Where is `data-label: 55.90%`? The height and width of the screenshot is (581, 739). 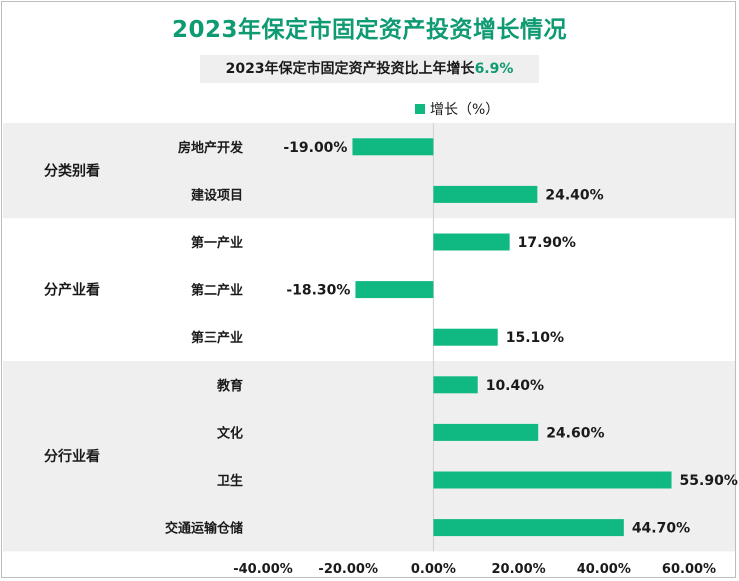
data-label: 55.90% is located at coordinates (709, 481).